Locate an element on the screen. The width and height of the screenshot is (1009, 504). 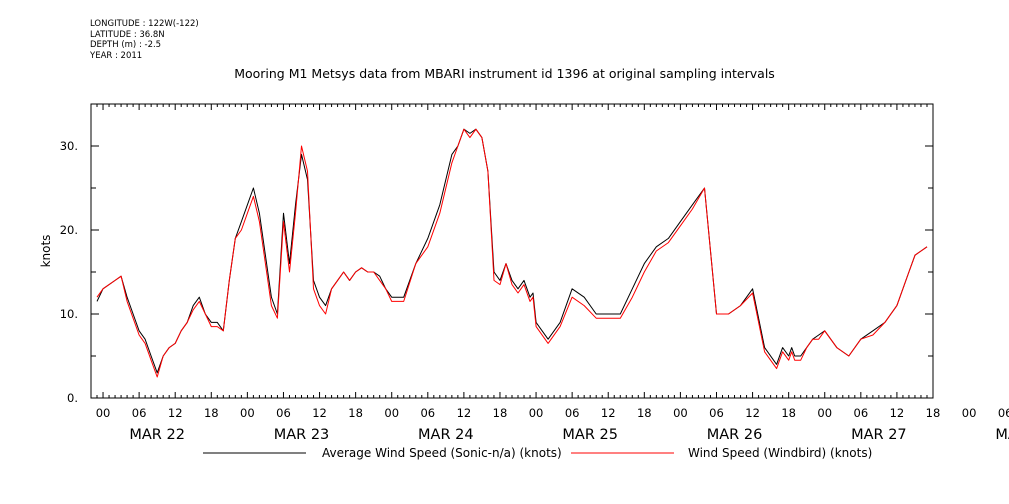
x-day-label: MAR 24 is located at coordinates (446, 435).